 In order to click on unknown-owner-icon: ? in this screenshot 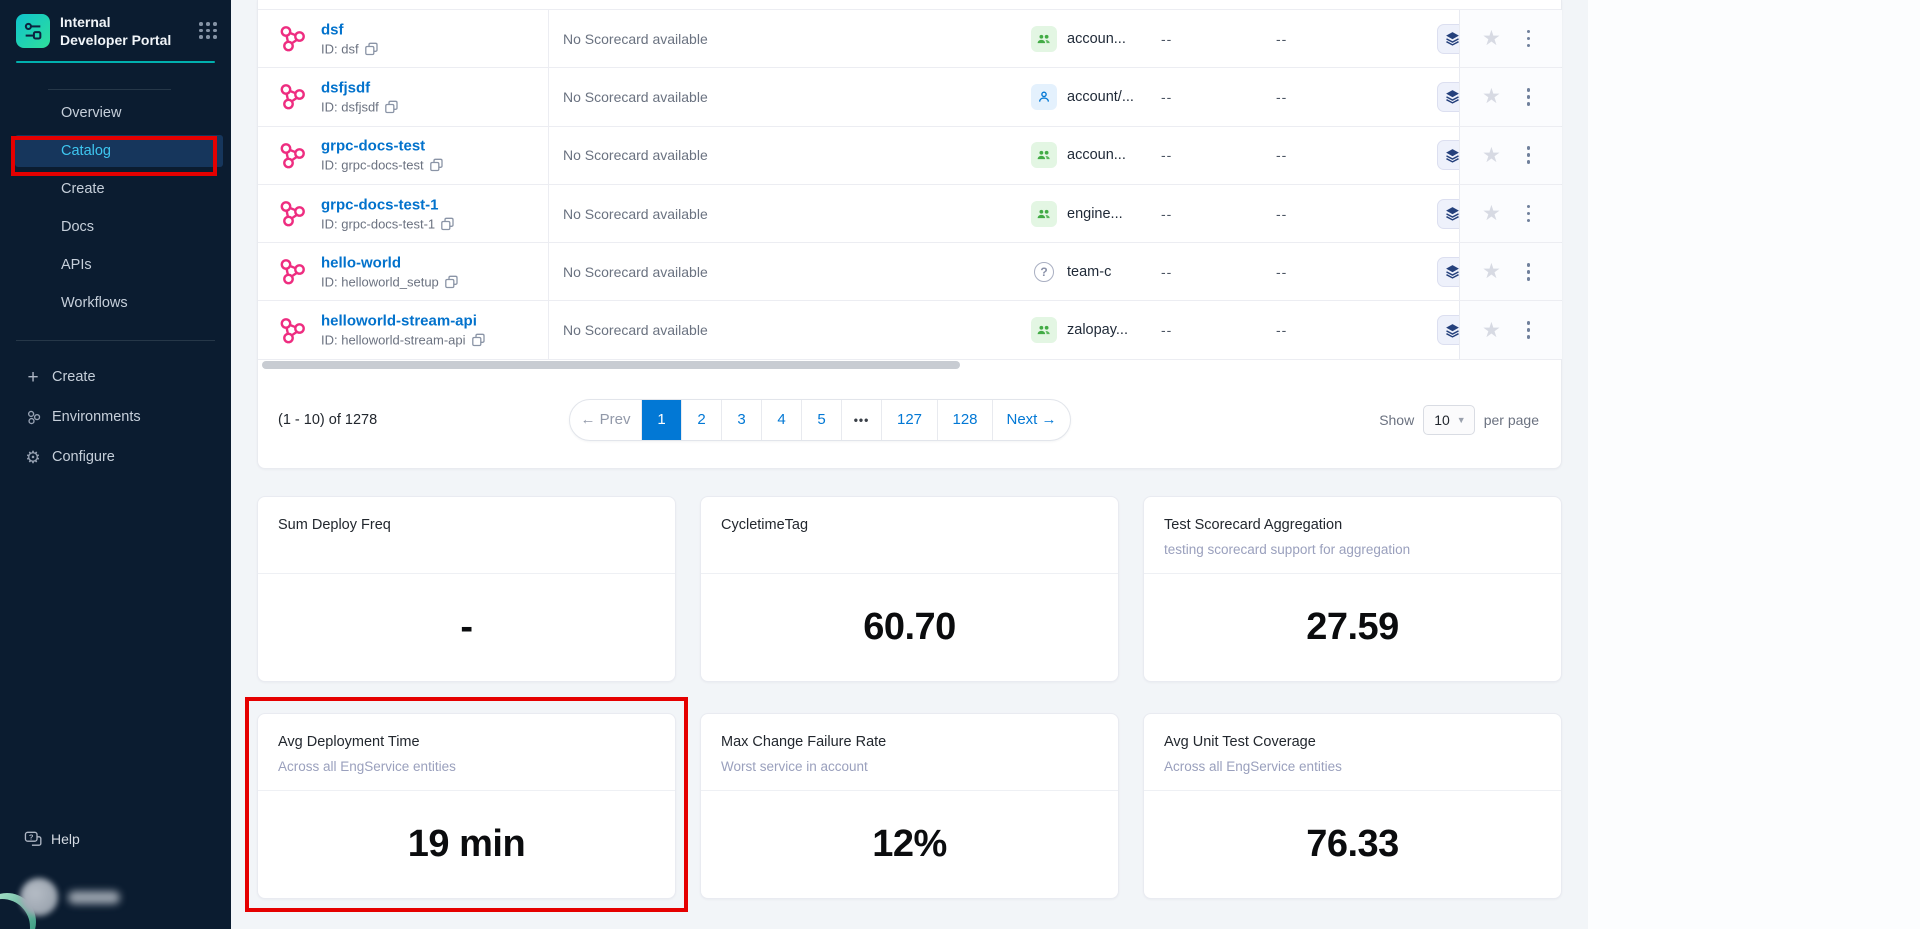, I will do `click(1044, 271)`.